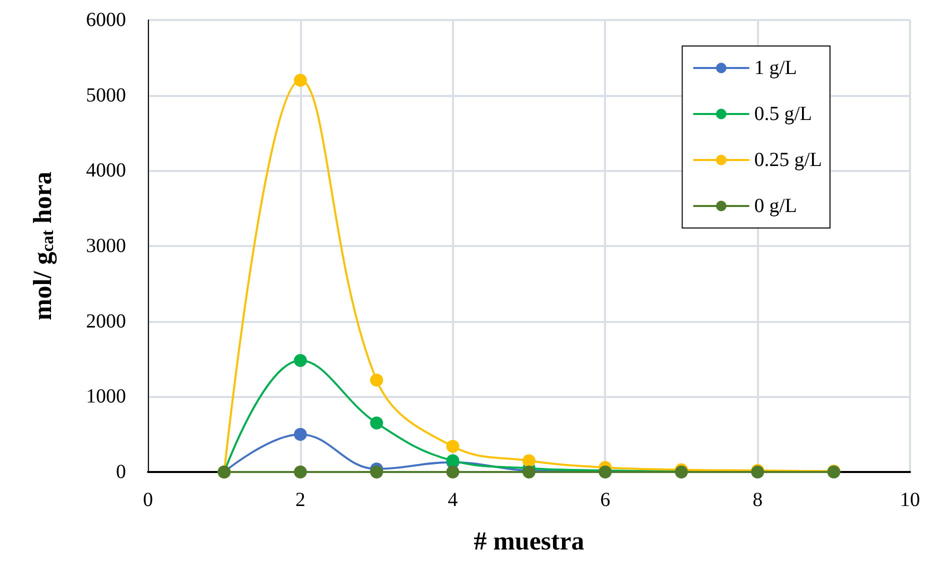  Describe the element at coordinates (910, 500) in the screenshot. I see `x-tick-label: 10` at that location.